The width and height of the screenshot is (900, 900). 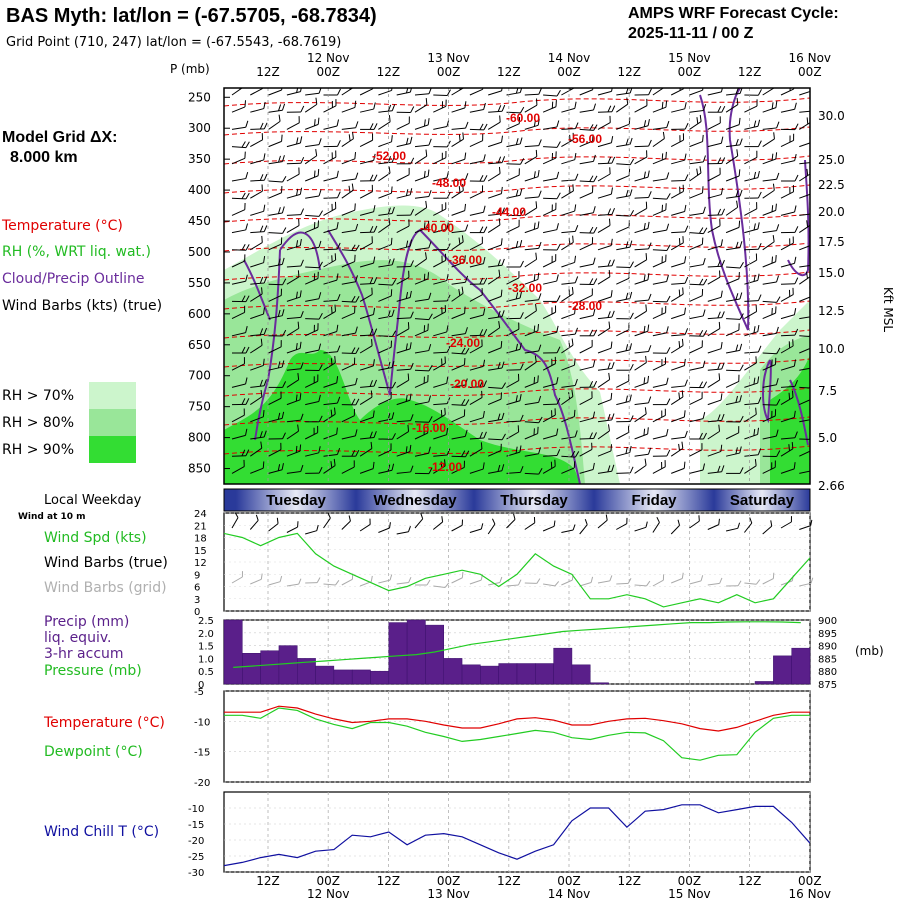 What do you see at coordinates (196, 825) in the screenshot?
I see `wind-chill-tick-label: -15` at bounding box center [196, 825].